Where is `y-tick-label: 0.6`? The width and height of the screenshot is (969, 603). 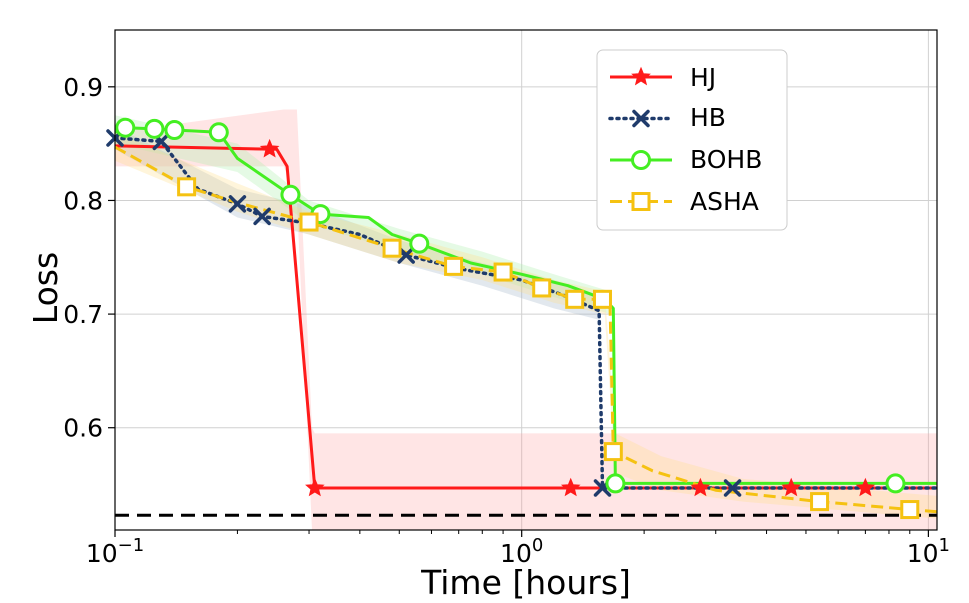
y-tick-label: 0.6 is located at coordinates (83, 428).